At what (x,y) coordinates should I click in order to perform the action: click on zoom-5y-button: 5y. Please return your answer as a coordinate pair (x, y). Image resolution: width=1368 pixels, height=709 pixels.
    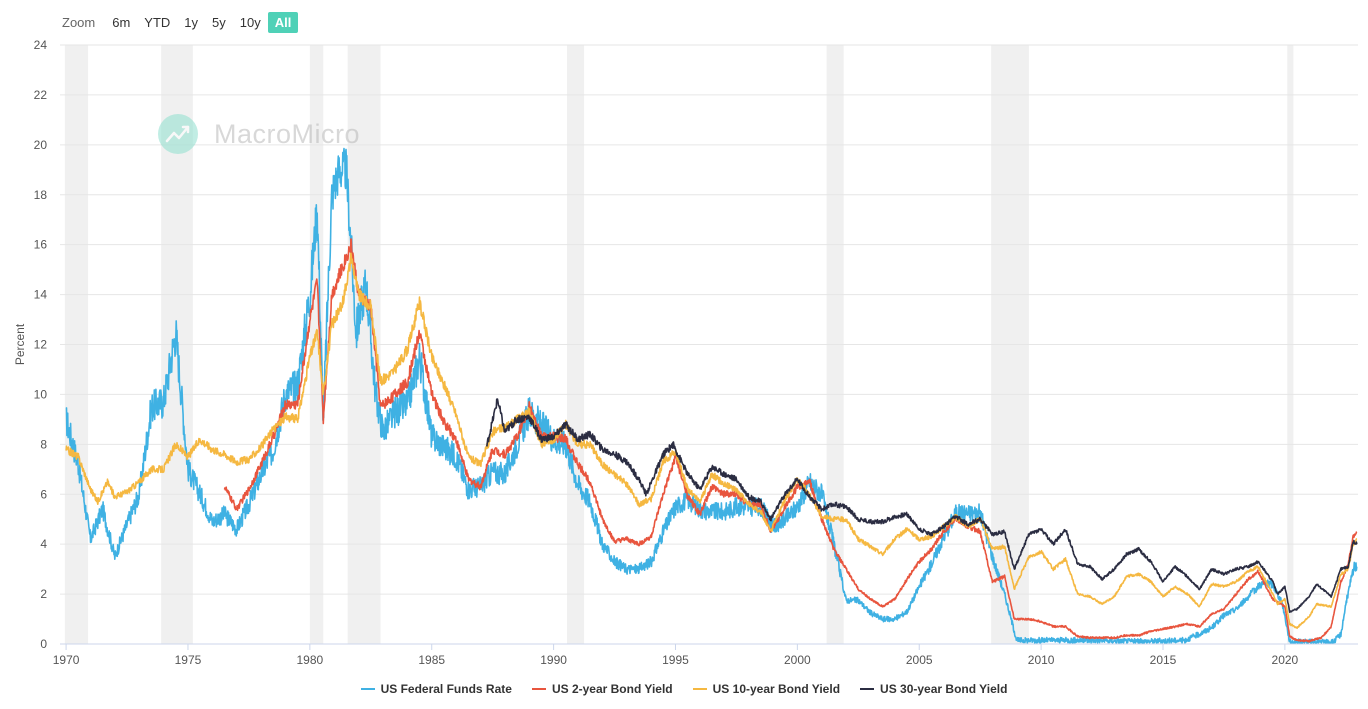
    Looking at the image, I should click on (219, 22).